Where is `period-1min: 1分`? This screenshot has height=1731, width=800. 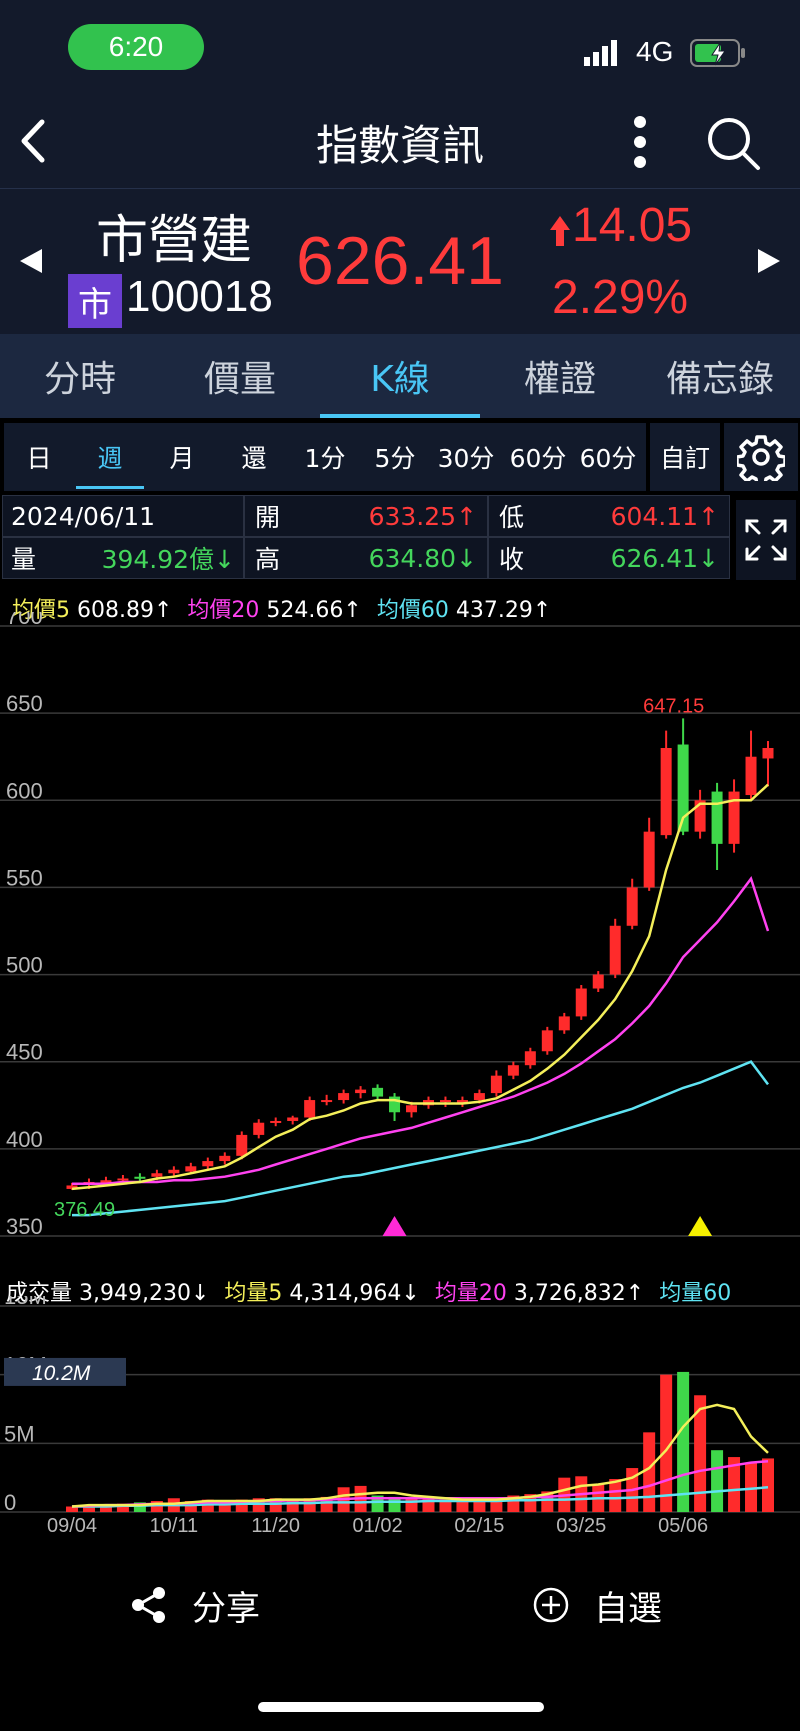
period-1min: 1分 is located at coordinates (325, 458).